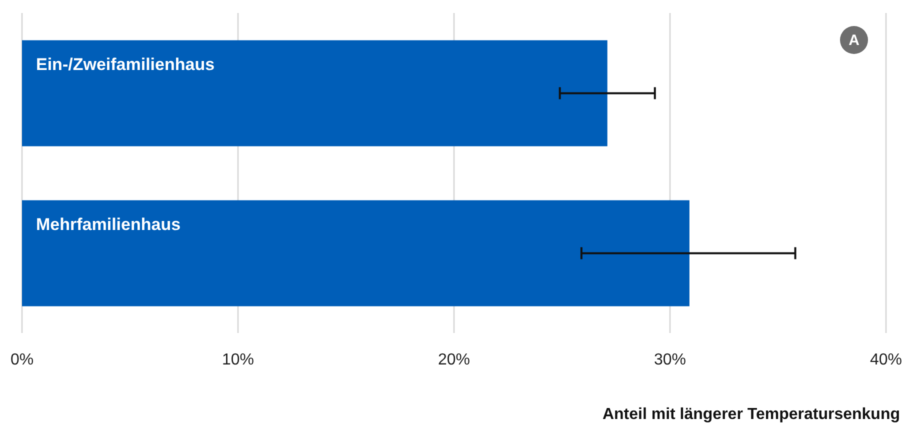 The image size is (922, 434). What do you see at coordinates (454, 359) in the screenshot?
I see `x-tick-label: 20%` at bounding box center [454, 359].